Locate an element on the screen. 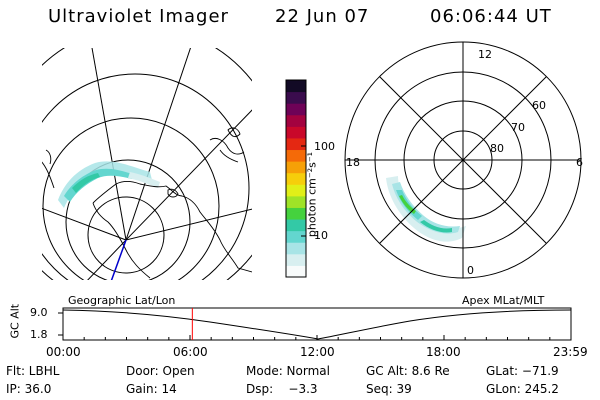 This screenshot has width=600, height=400. instrument-title: Ultraviolet Imager is located at coordinates (138, 16).